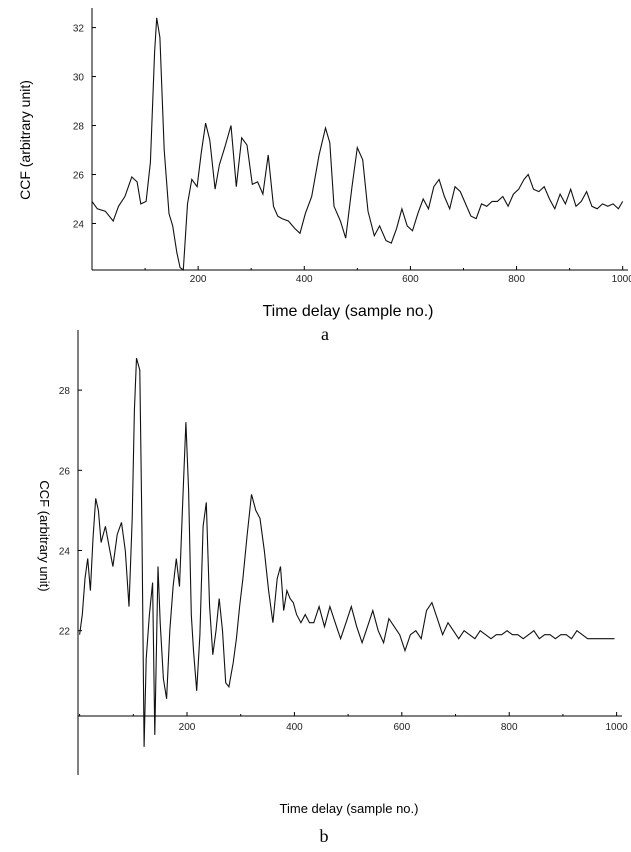 This screenshot has height=852, width=631. What do you see at coordinates (347, 311) in the screenshot?
I see `chart-a-x-axis-label: Time delay (sample no.)` at bounding box center [347, 311].